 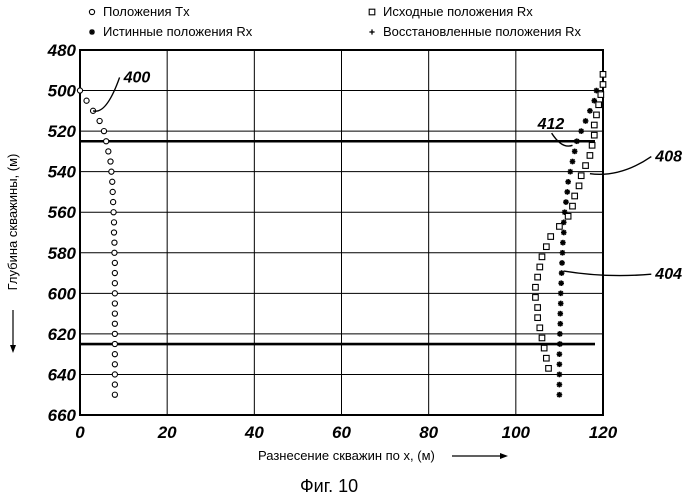 What do you see at coordinates (668, 157) in the screenshot?
I see `annotation-label: 408` at bounding box center [668, 157].